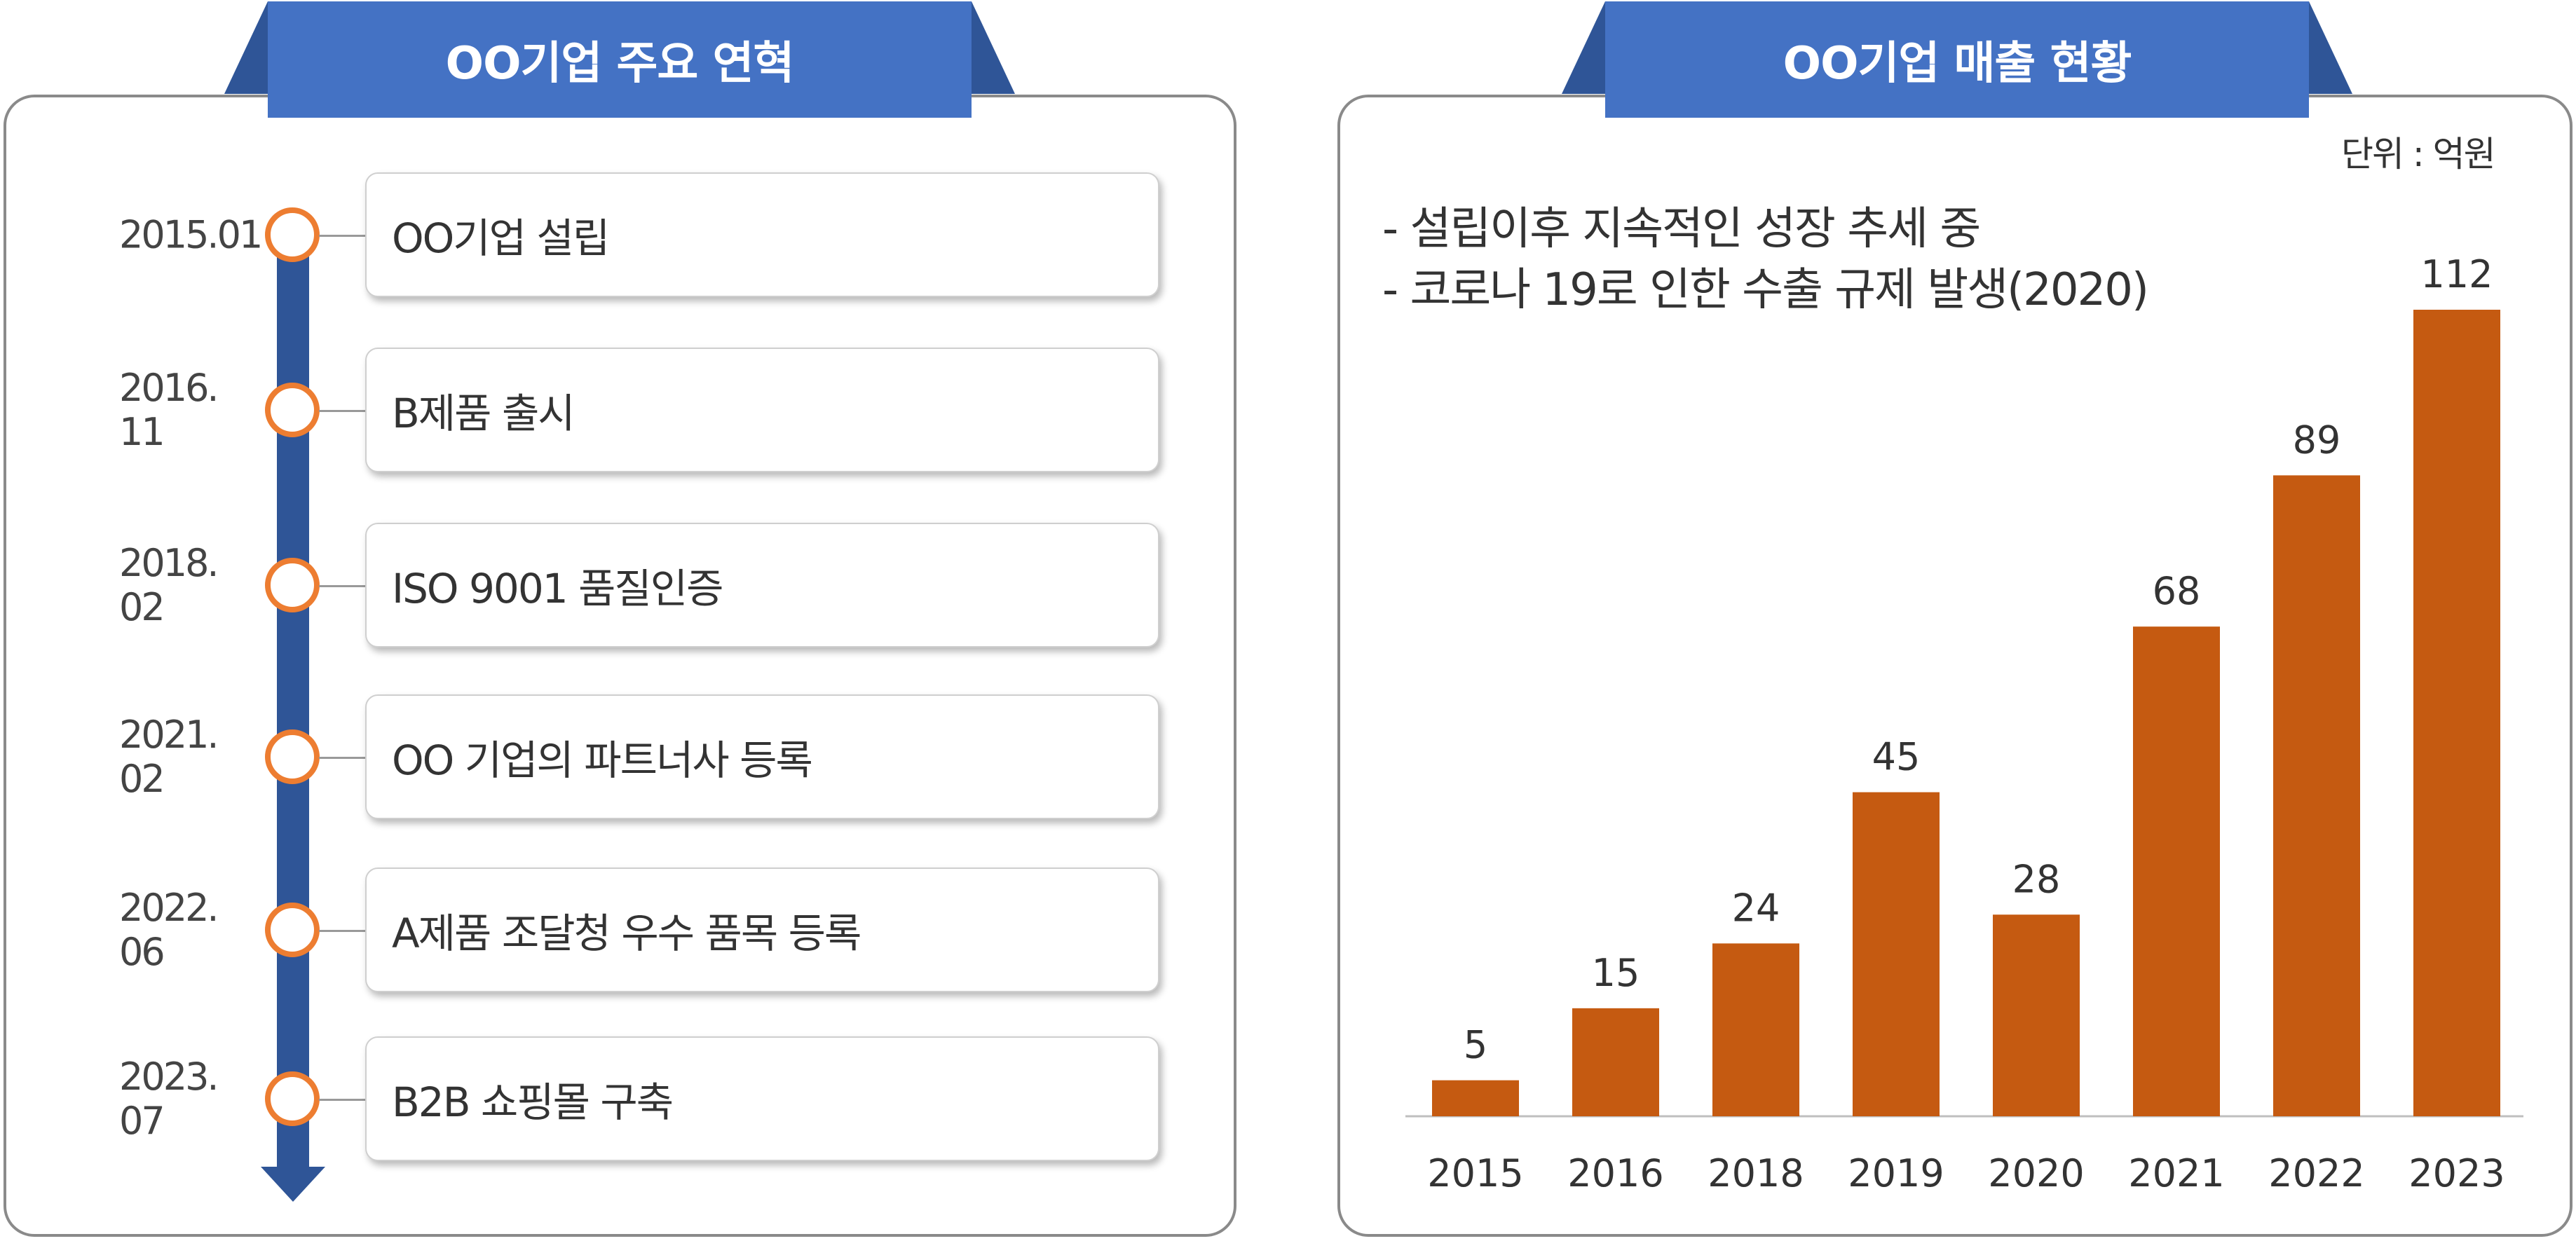  What do you see at coordinates (191, 235) in the screenshot?
I see `timeline-date: 2015.01` at bounding box center [191, 235].